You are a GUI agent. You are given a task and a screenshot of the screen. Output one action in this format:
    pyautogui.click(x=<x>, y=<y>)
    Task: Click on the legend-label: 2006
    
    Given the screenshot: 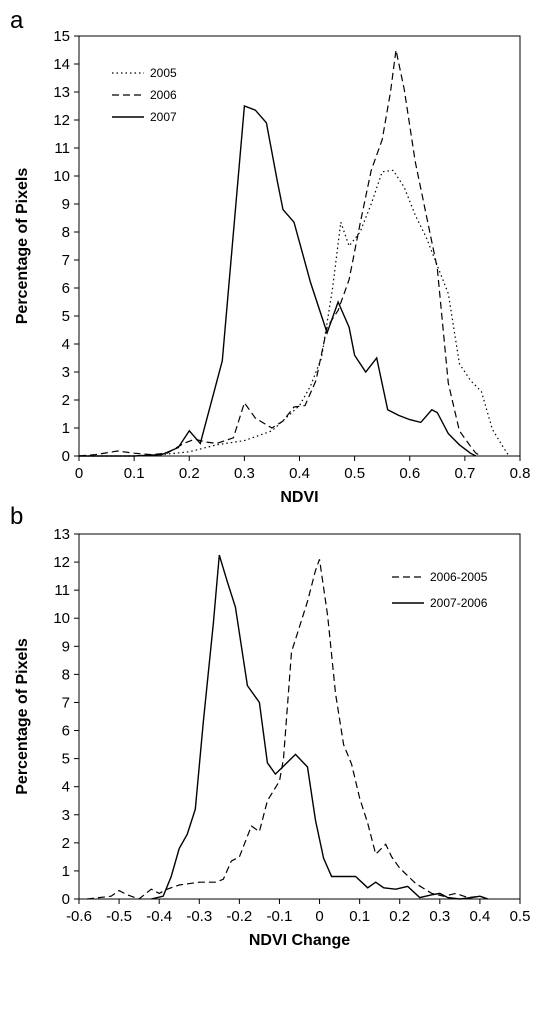 What is the action you would take?
    pyautogui.click(x=163, y=95)
    